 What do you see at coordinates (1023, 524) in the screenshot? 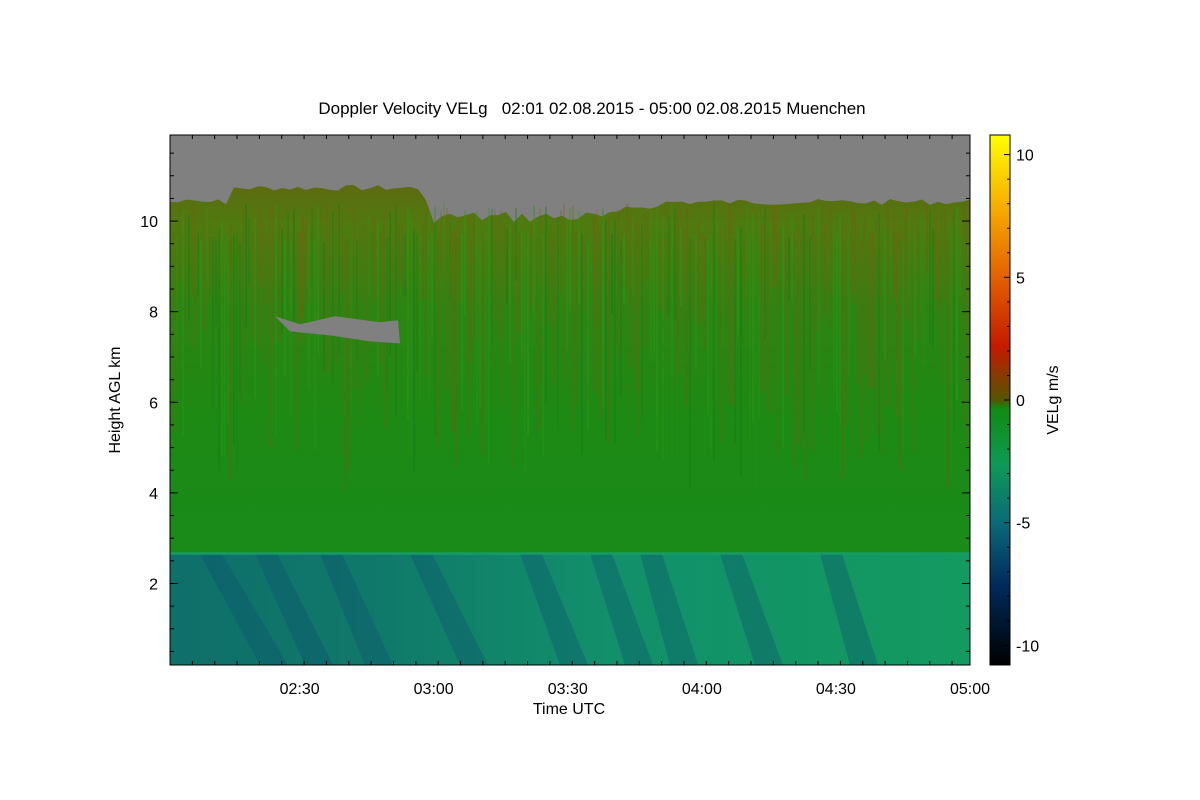
I see `colorbar-tick-label: -5` at bounding box center [1023, 524].